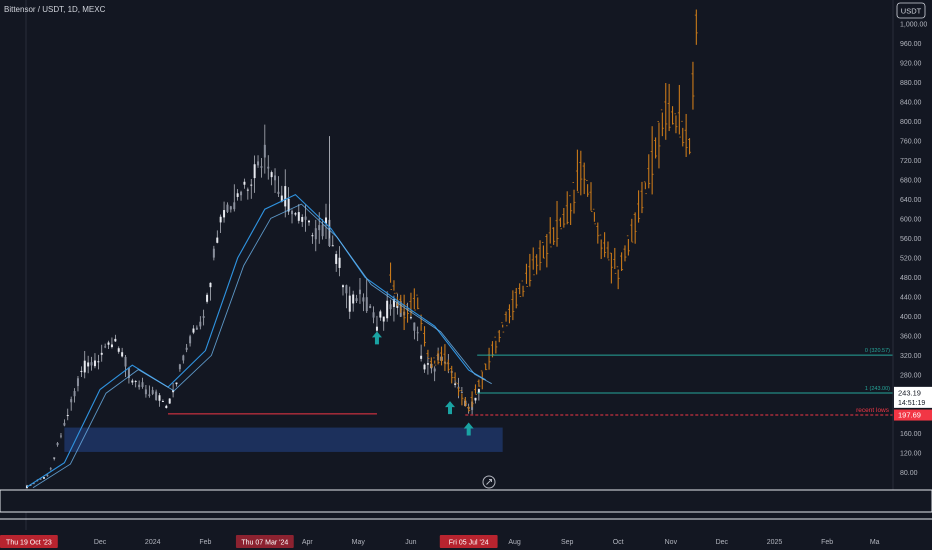 The height and width of the screenshot is (550, 932). What do you see at coordinates (913, 397) in the screenshot?
I see `current-price-badge` at bounding box center [913, 397].